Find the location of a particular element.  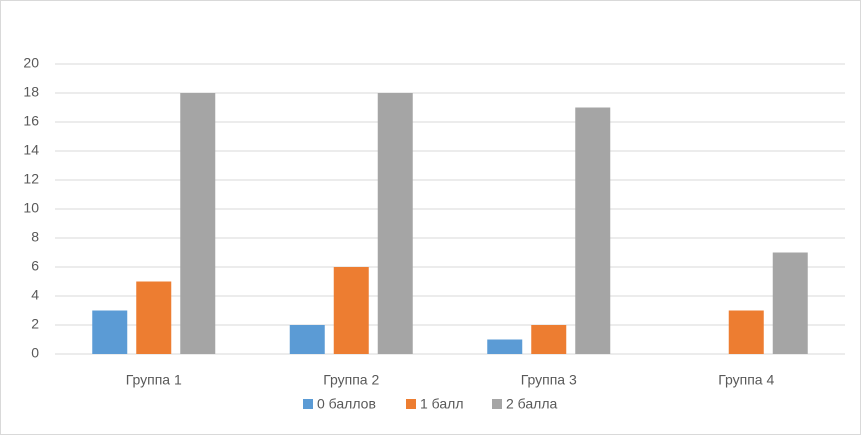

y-tick-label: 0 is located at coordinates (35, 353).